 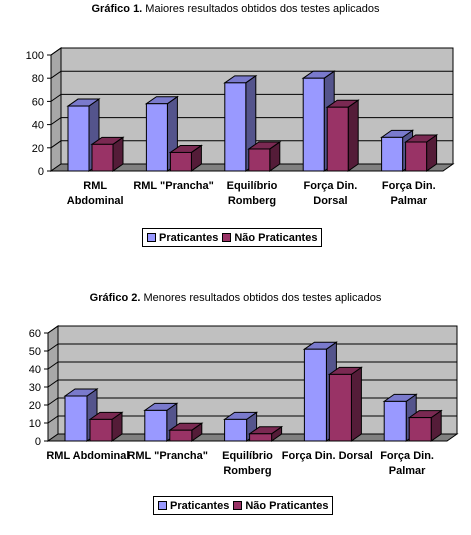 What do you see at coordinates (35, 56) in the screenshot?
I see `y-tick-label: 100` at bounding box center [35, 56].